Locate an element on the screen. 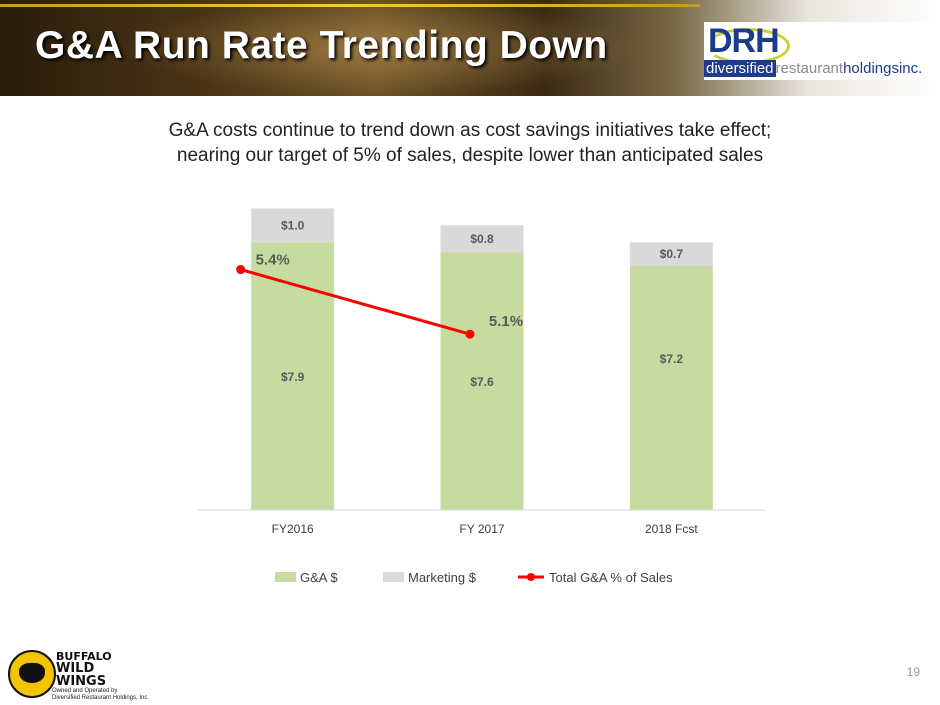 The width and height of the screenshot is (940, 705). legend-label-1: Marketing $ is located at coordinates (442, 577).